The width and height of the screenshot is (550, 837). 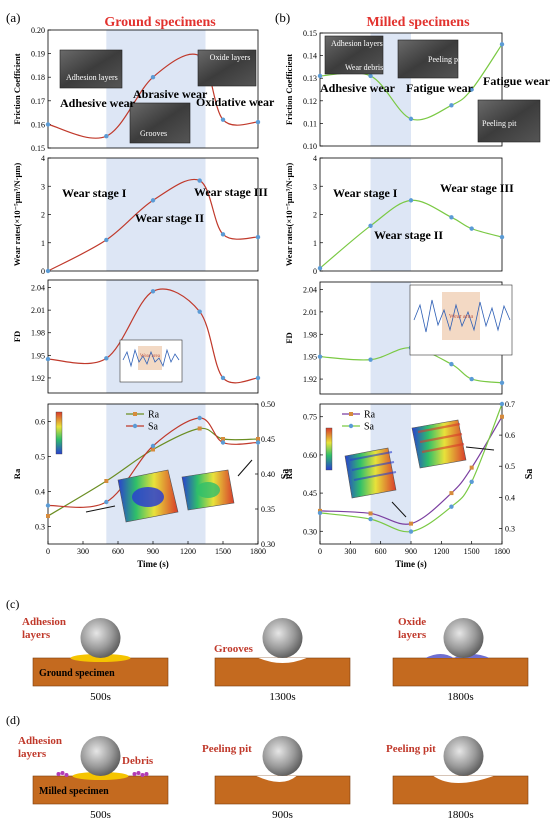 I want to click on panel-a-title: Ground specimens, so click(x=160, y=22).